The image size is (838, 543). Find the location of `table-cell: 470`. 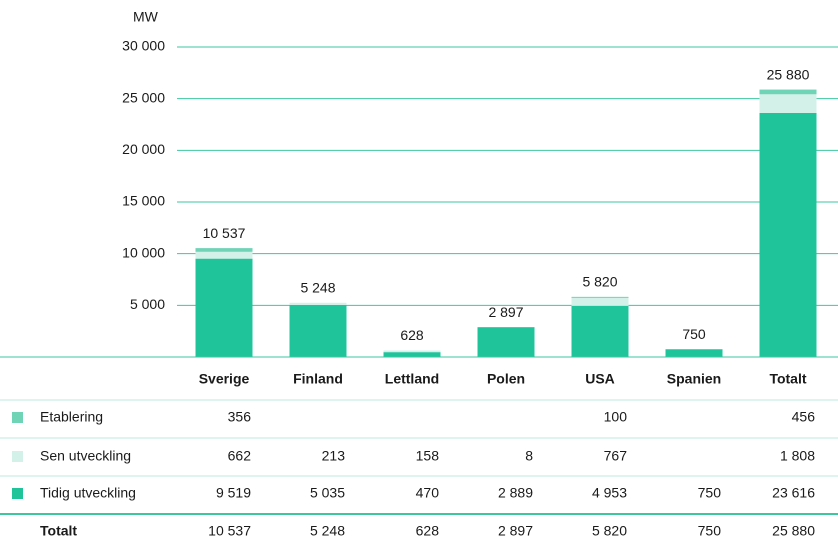

table-cell: 470 is located at coordinates (428, 493).